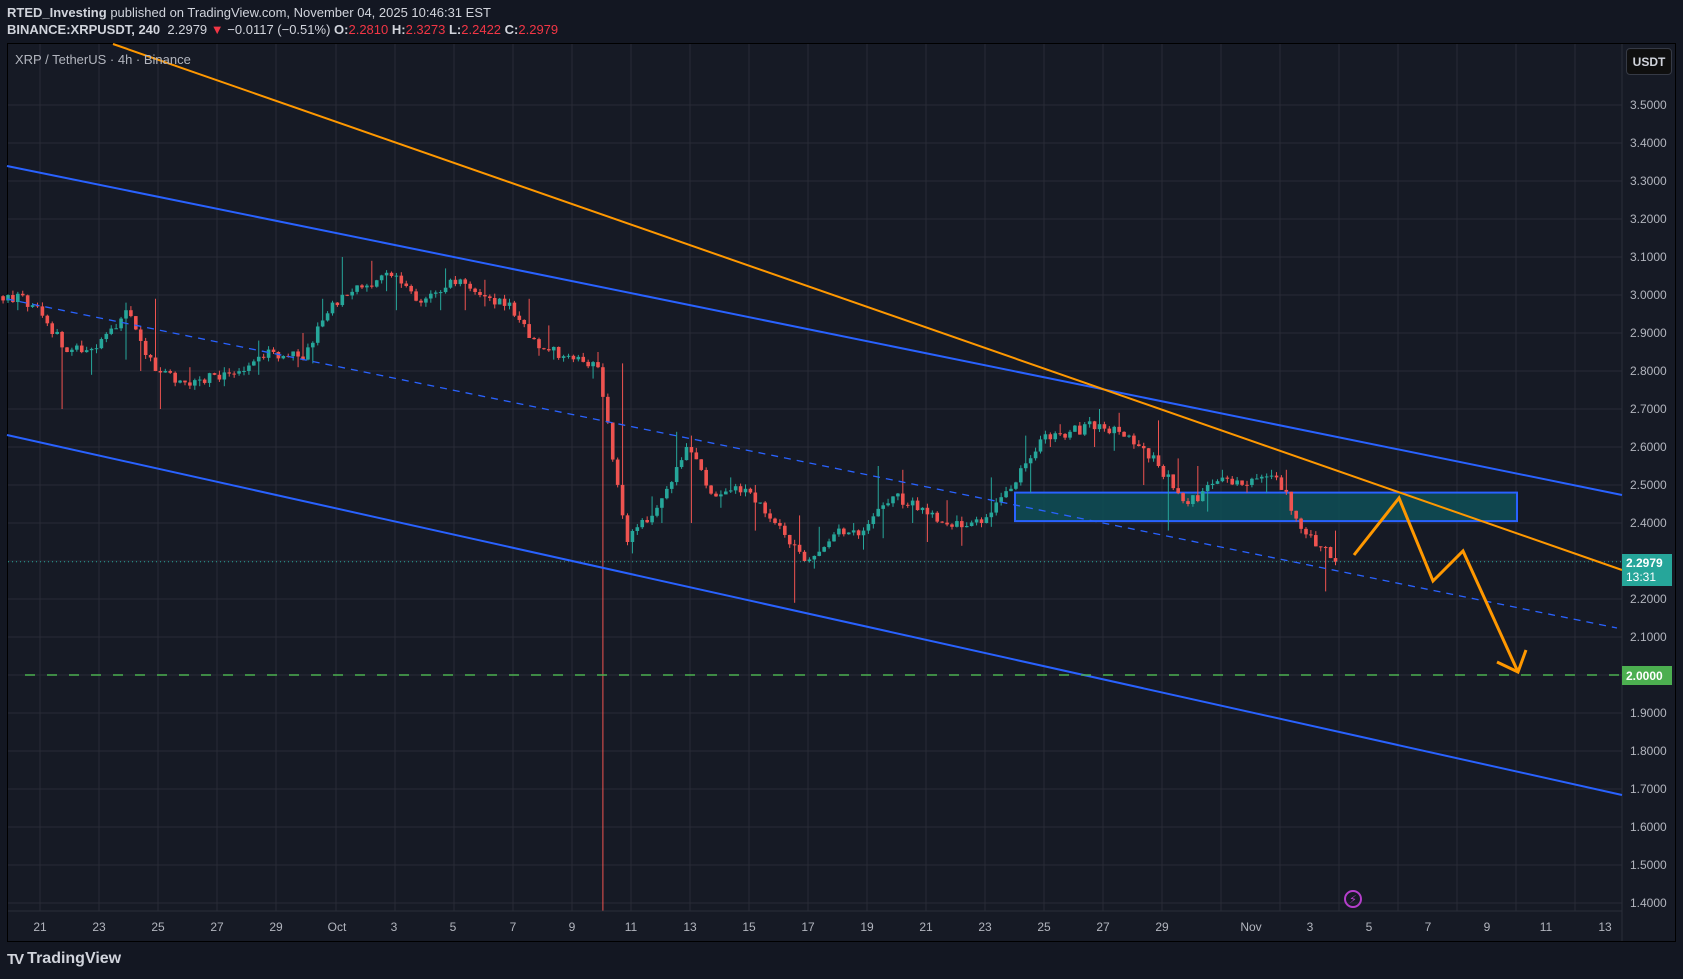 The width and height of the screenshot is (1683, 979). I want to click on time-tick-label: 19, so click(867, 927).